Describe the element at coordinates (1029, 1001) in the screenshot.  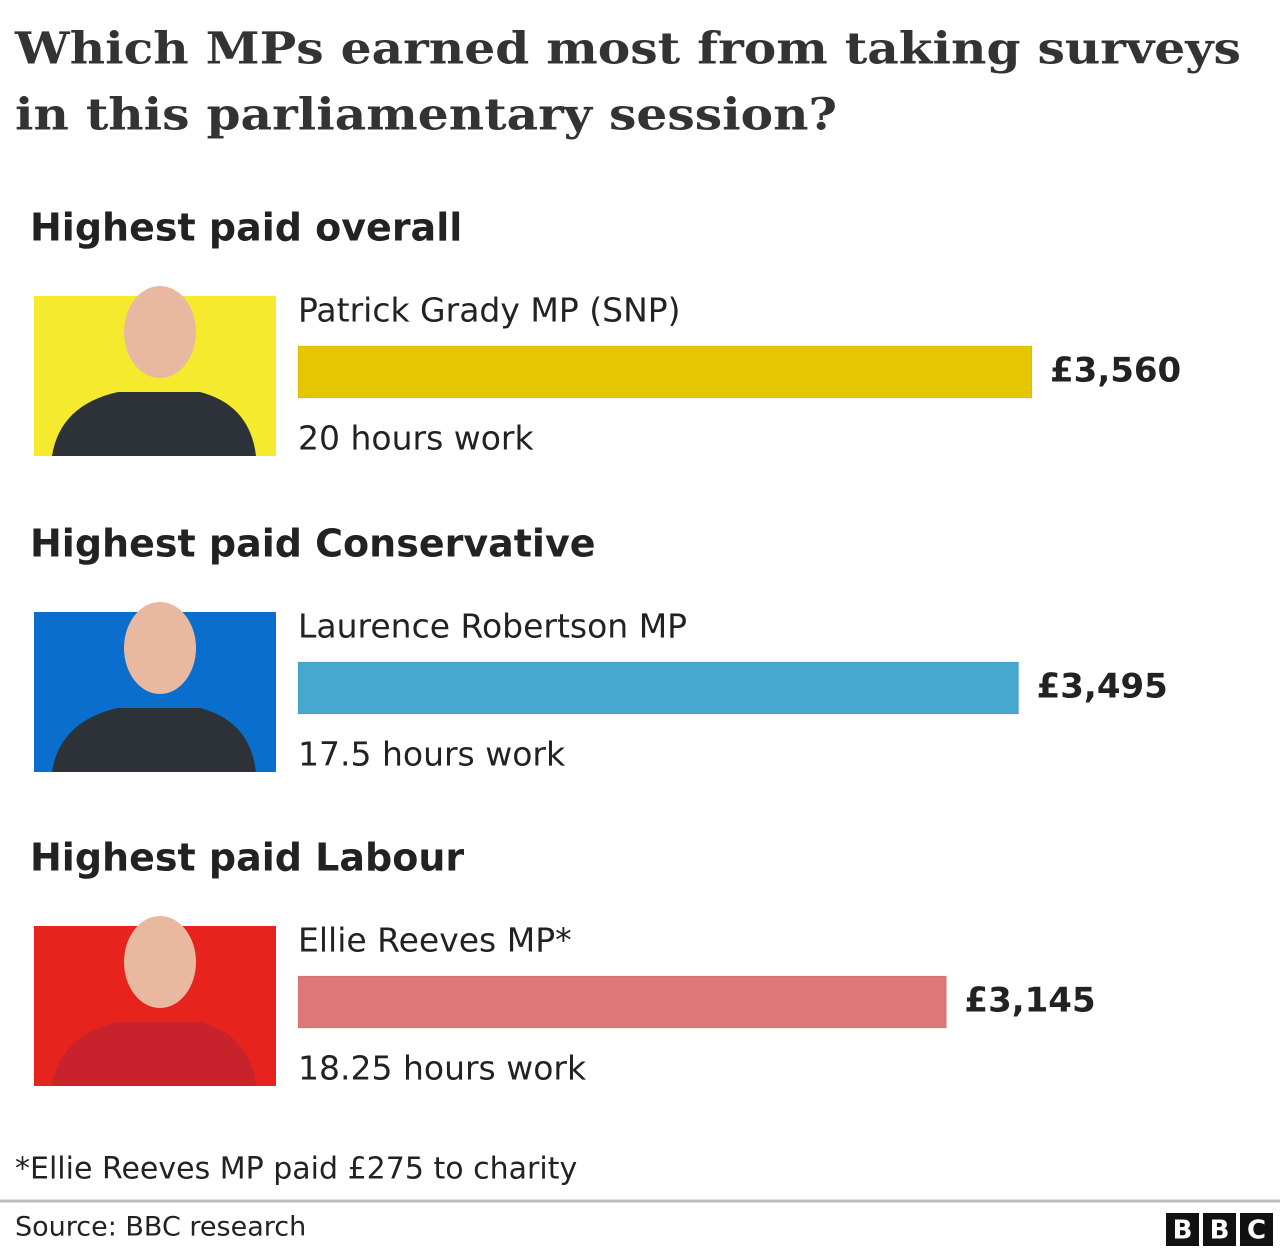
I see `value-label: £3,145` at that location.